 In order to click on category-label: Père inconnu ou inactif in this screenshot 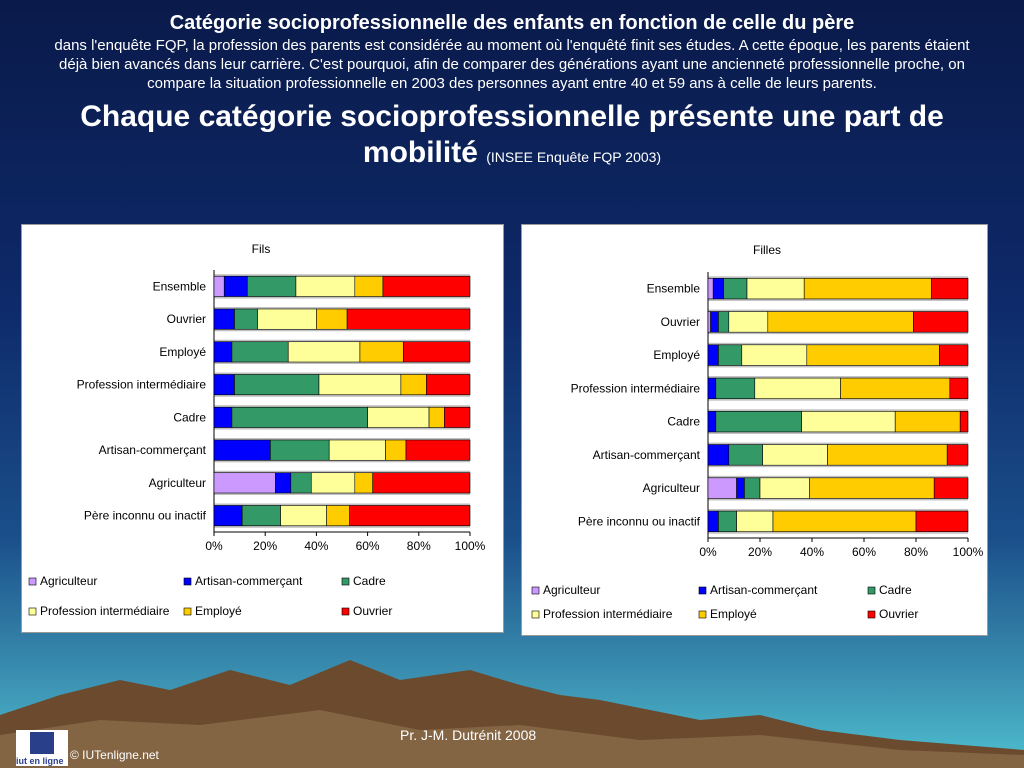, I will do `click(639, 521)`.